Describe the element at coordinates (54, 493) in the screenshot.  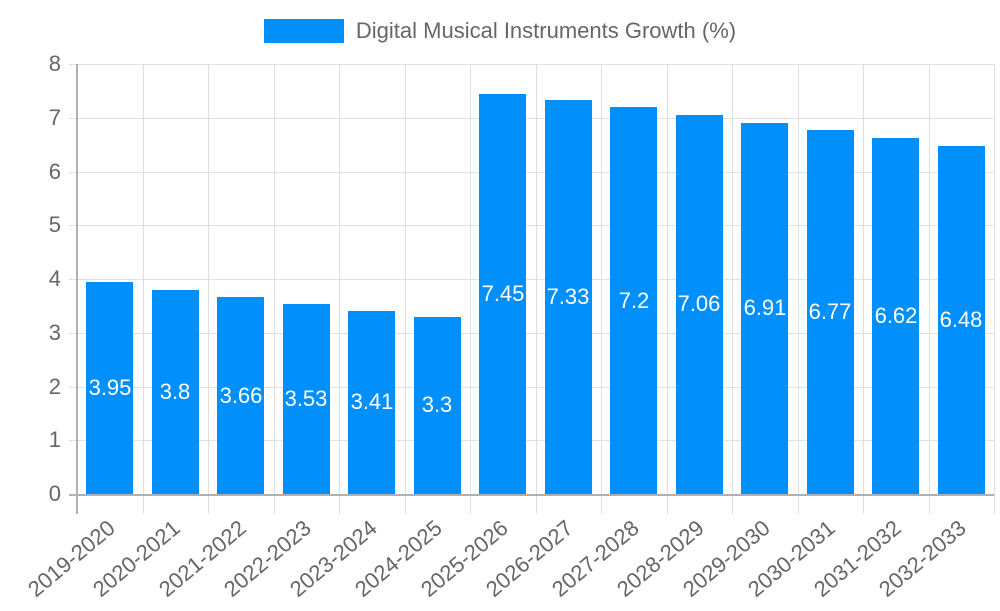
I see `y-axis-tick-label: 0` at that location.